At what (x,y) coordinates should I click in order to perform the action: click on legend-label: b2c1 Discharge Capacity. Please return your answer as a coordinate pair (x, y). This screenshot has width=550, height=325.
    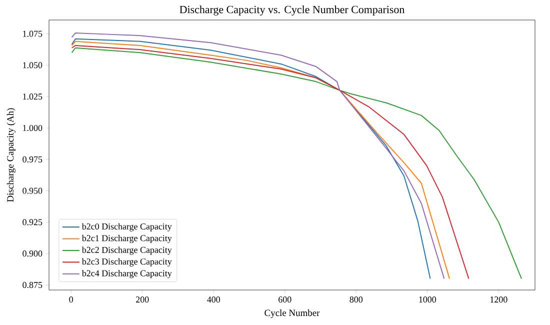
    Looking at the image, I should click on (127, 239).